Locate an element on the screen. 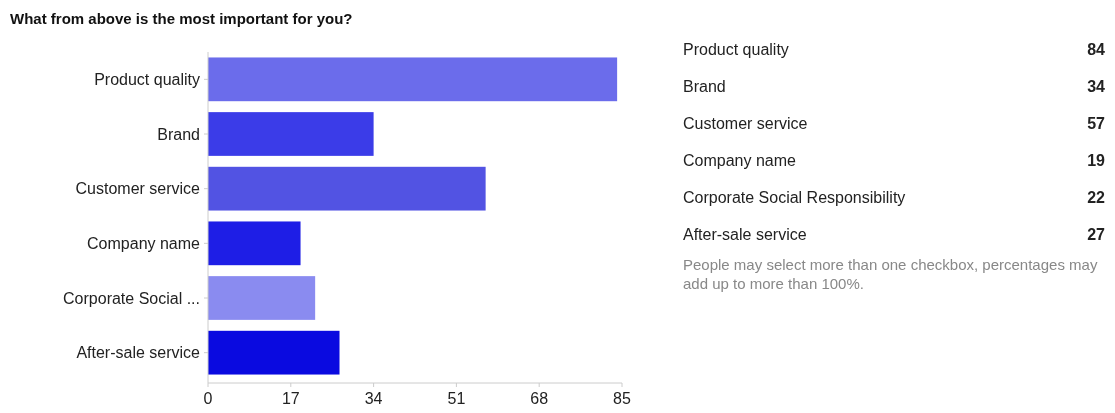 The height and width of the screenshot is (413, 1115). y-tick-label: Product quality is located at coordinates (147, 79).